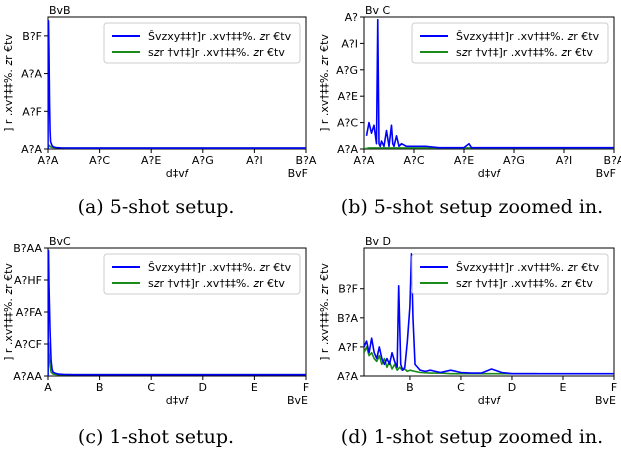 This screenshot has height=454, width=621. I want to click on y-tick-label: A?I, so click(349, 43).